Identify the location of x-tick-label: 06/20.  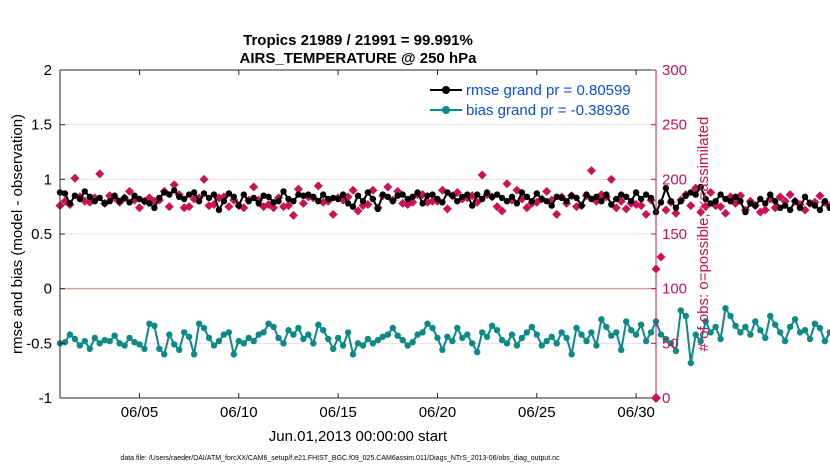
(438, 412).